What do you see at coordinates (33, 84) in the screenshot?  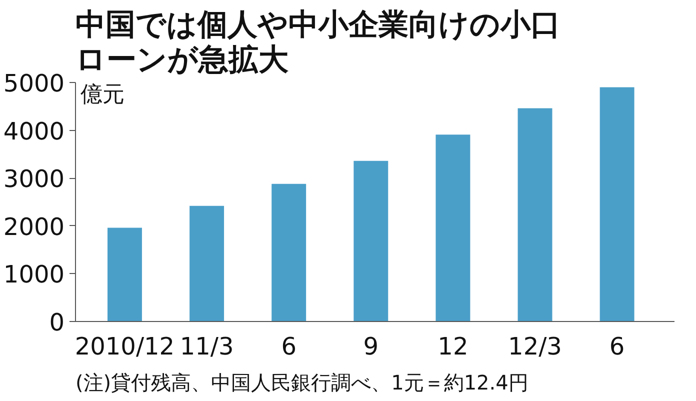 I see `y-tick-label: 5000` at bounding box center [33, 84].